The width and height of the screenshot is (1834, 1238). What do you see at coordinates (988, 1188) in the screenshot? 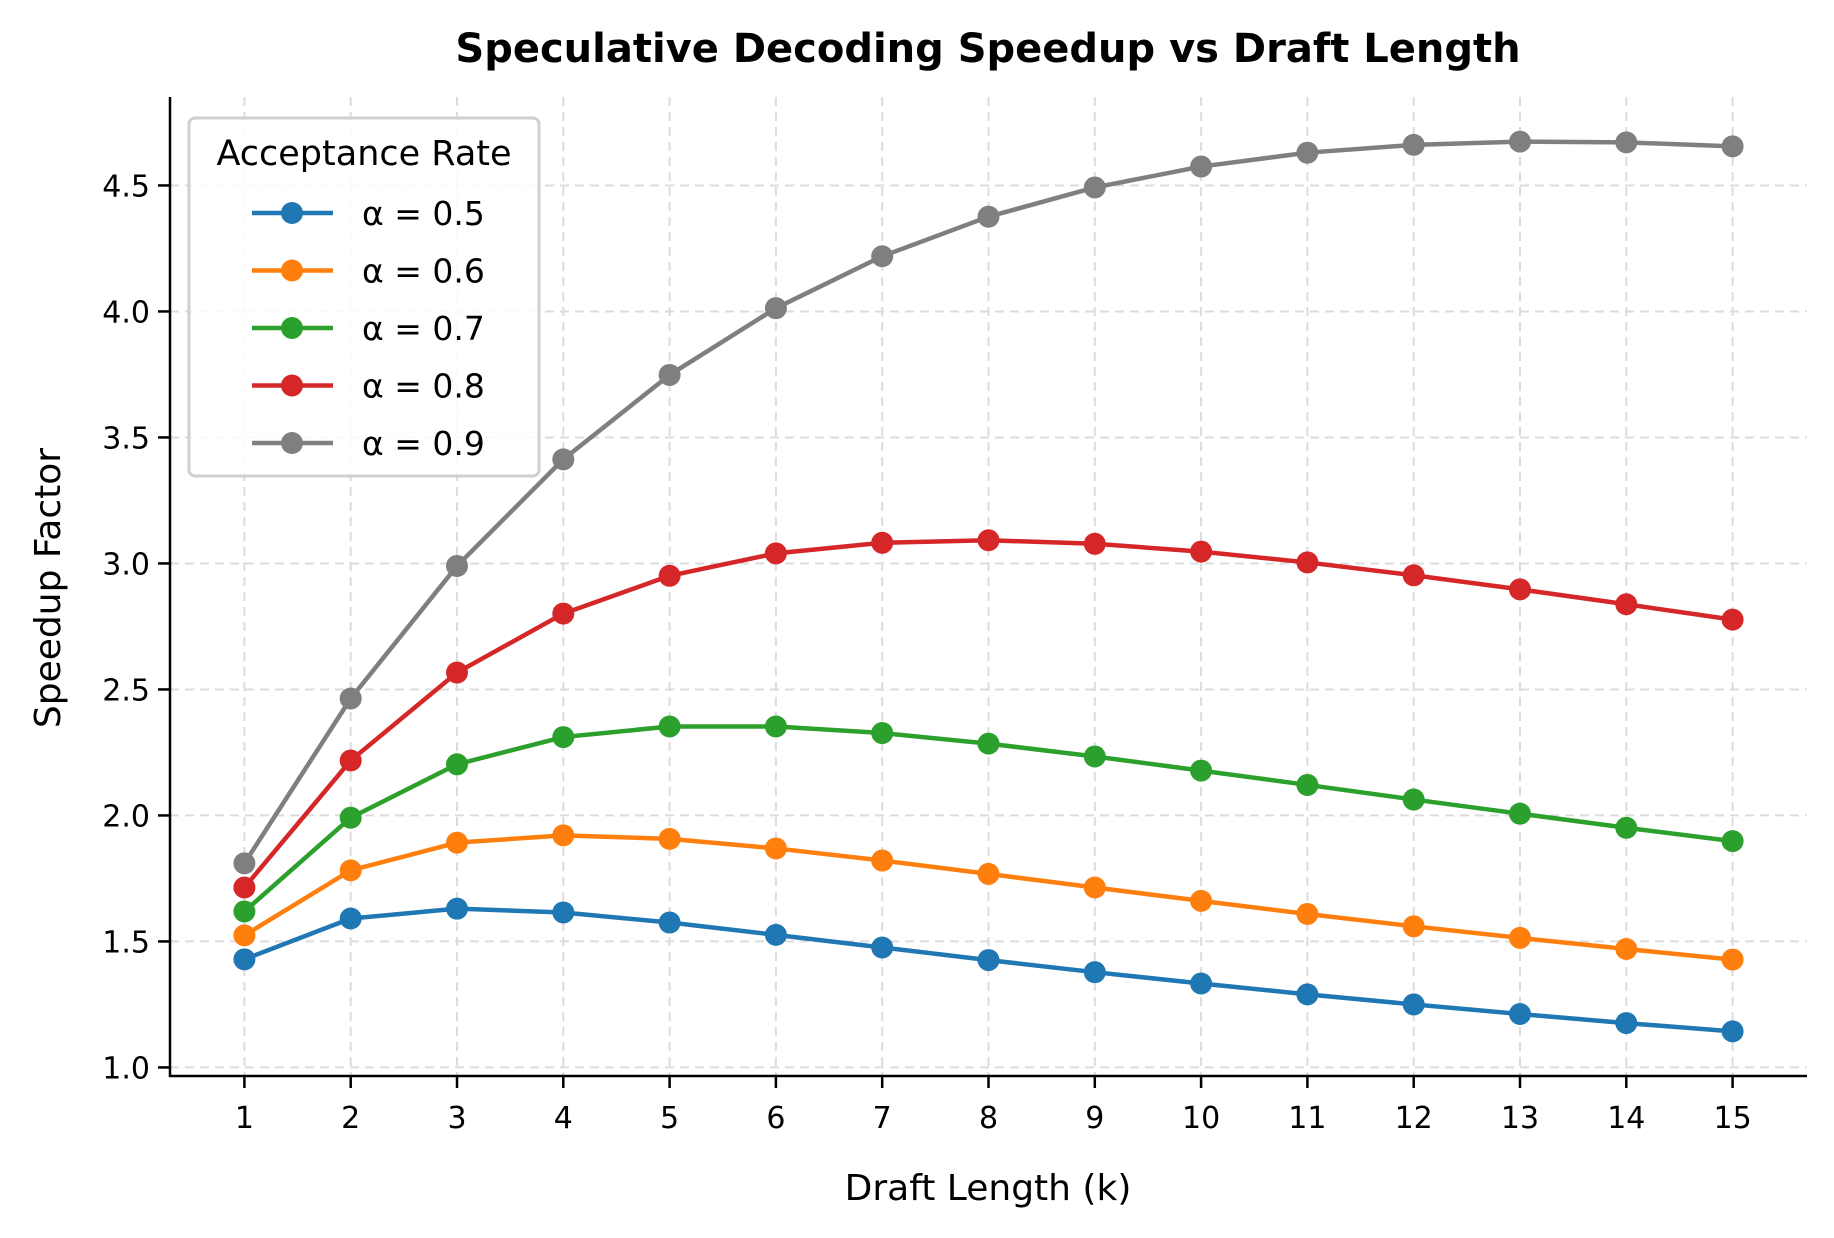
I see `x-axis-label: Draft Length (k)` at bounding box center [988, 1188].